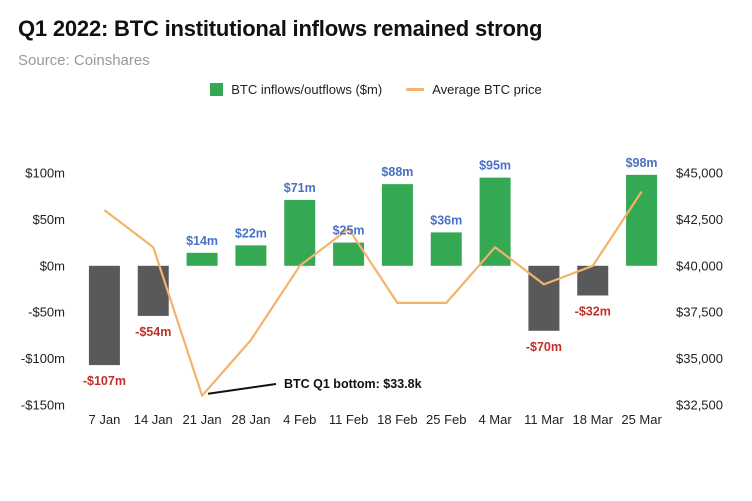  I want to click on y-left-tick-label: -$50m, so click(46, 312).